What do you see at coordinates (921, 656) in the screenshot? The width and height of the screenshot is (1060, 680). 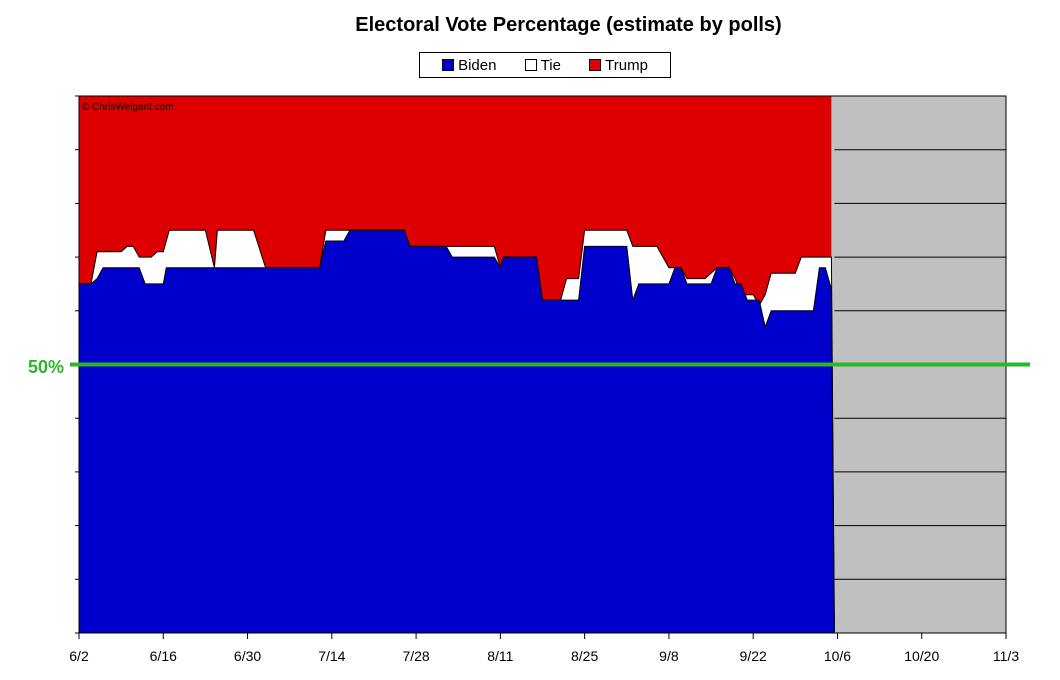 I see `x-tick-label: 10/20` at bounding box center [921, 656].